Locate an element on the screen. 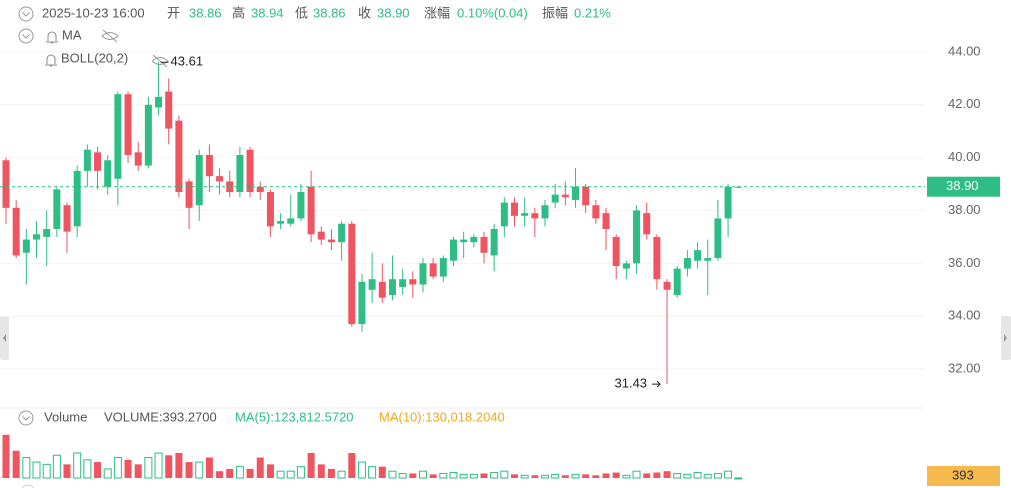 This screenshot has height=488, width=1011. left-arrow is located at coordinates (4, 338).